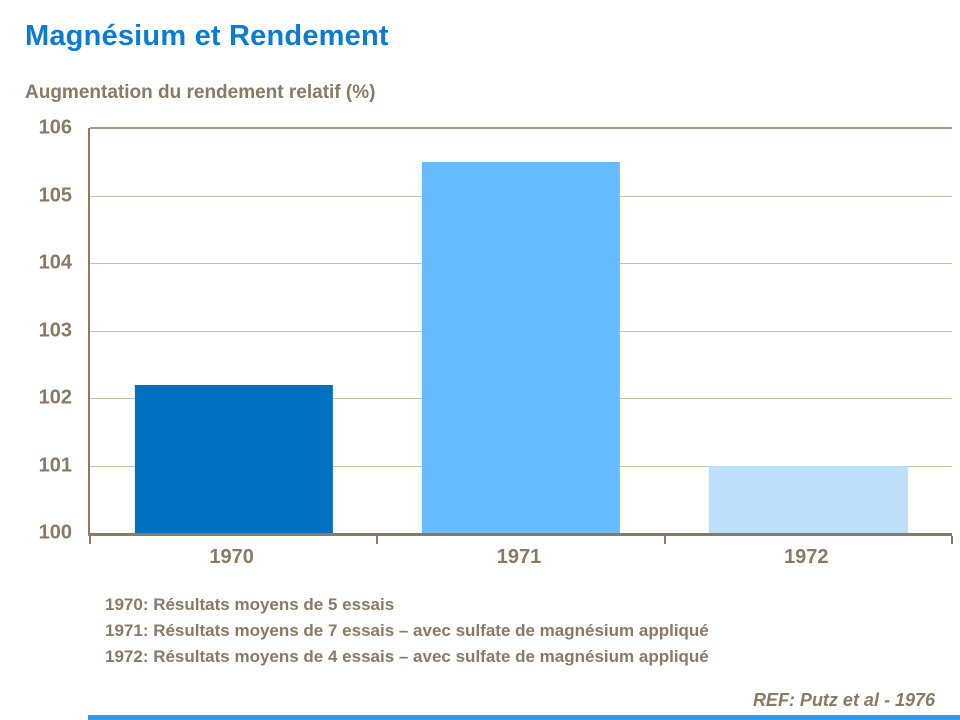  I want to click on y-axis-label-106: 106, so click(55, 127).